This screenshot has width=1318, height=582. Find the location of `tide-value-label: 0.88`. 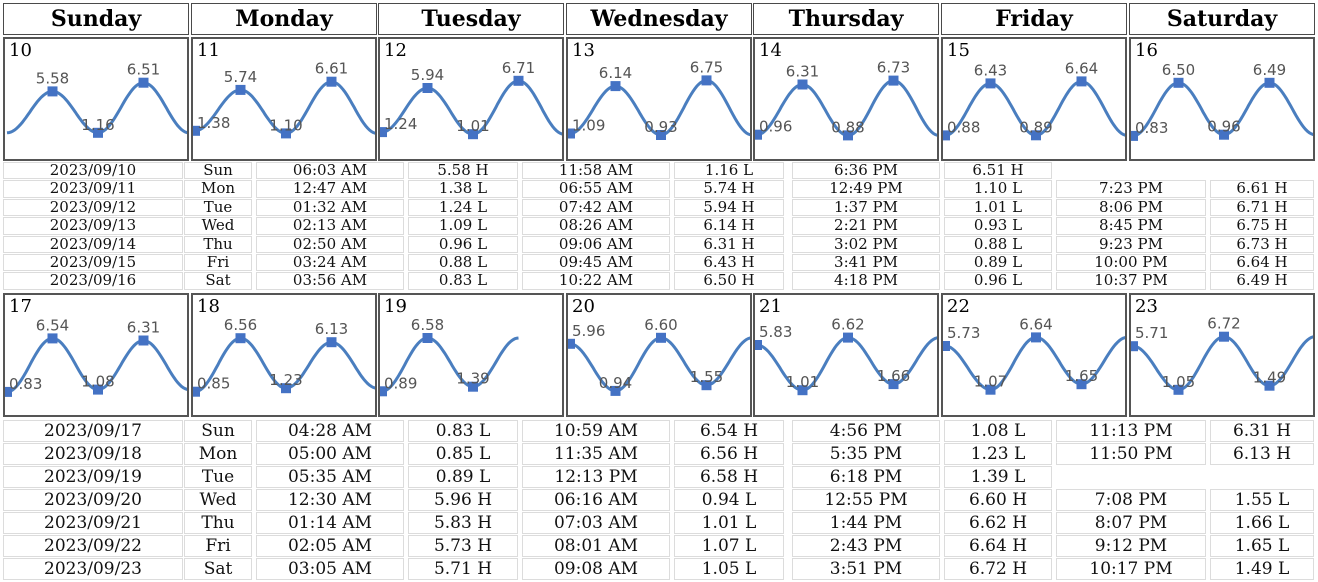

tide-value-label: 0.88 is located at coordinates (963, 127).